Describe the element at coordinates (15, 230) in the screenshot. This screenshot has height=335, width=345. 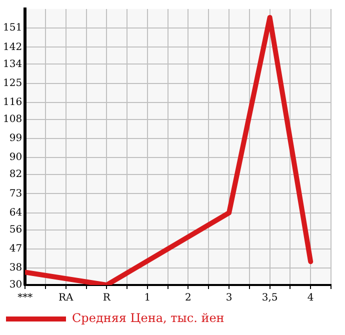
I see `y-tick-label: 56` at that location.